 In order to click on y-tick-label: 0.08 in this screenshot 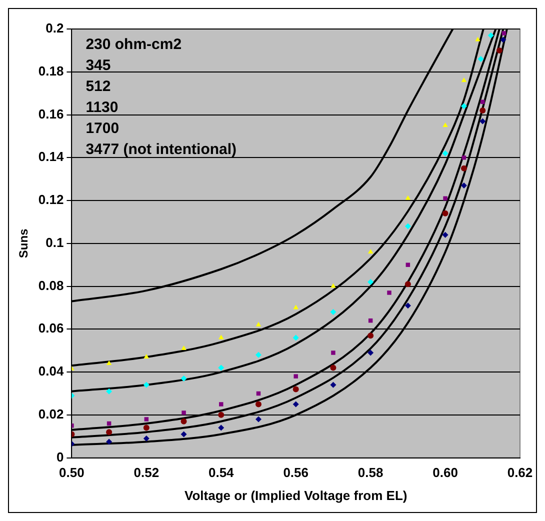, I will do `click(51, 285)`.